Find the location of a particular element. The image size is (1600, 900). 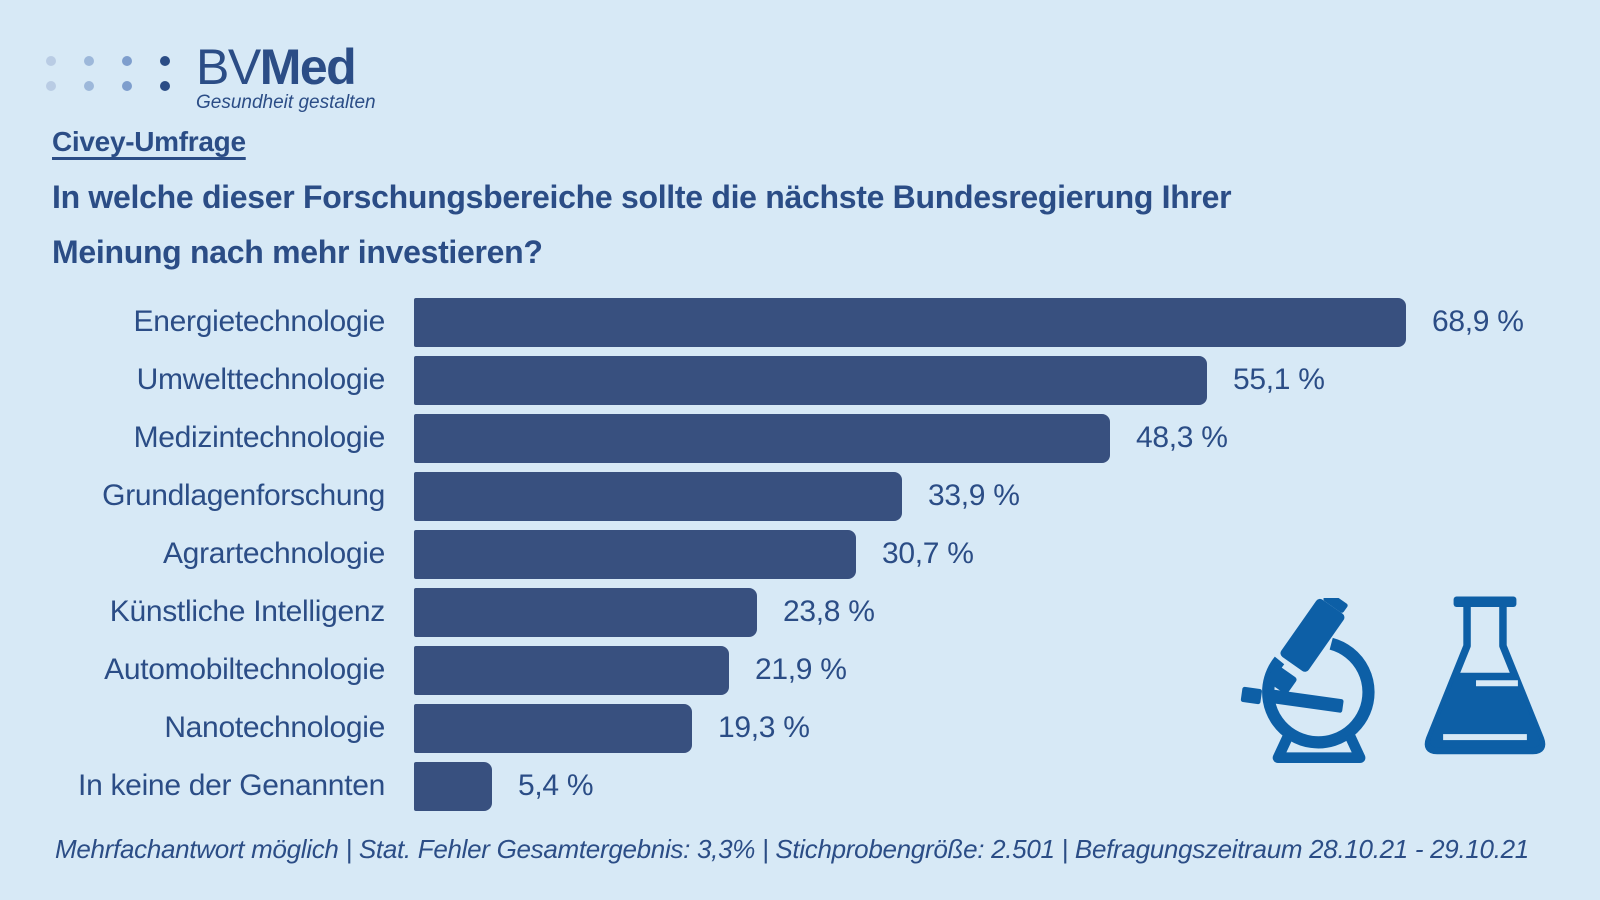

category-label: Agrartechnologie is located at coordinates (273, 553).